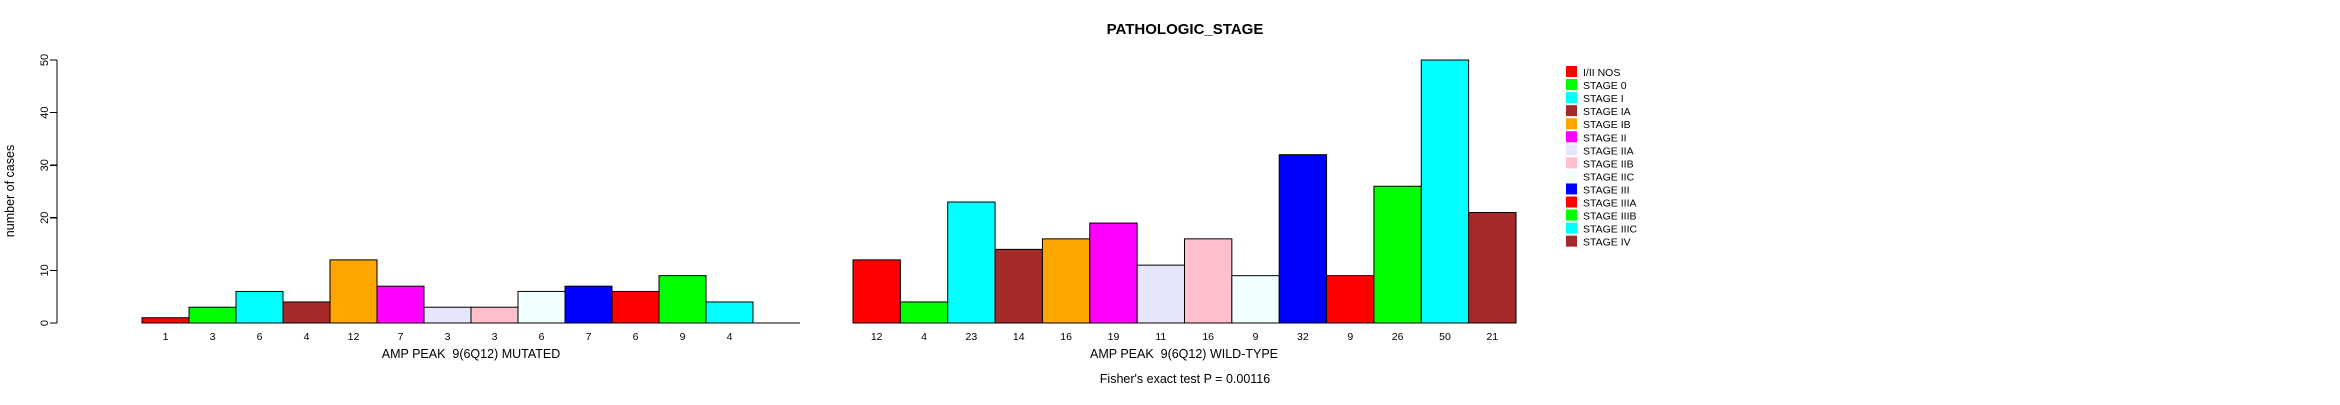  What do you see at coordinates (1571, 241) in the screenshot?
I see `legend-swatch-stage-iv` at bounding box center [1571, 241].